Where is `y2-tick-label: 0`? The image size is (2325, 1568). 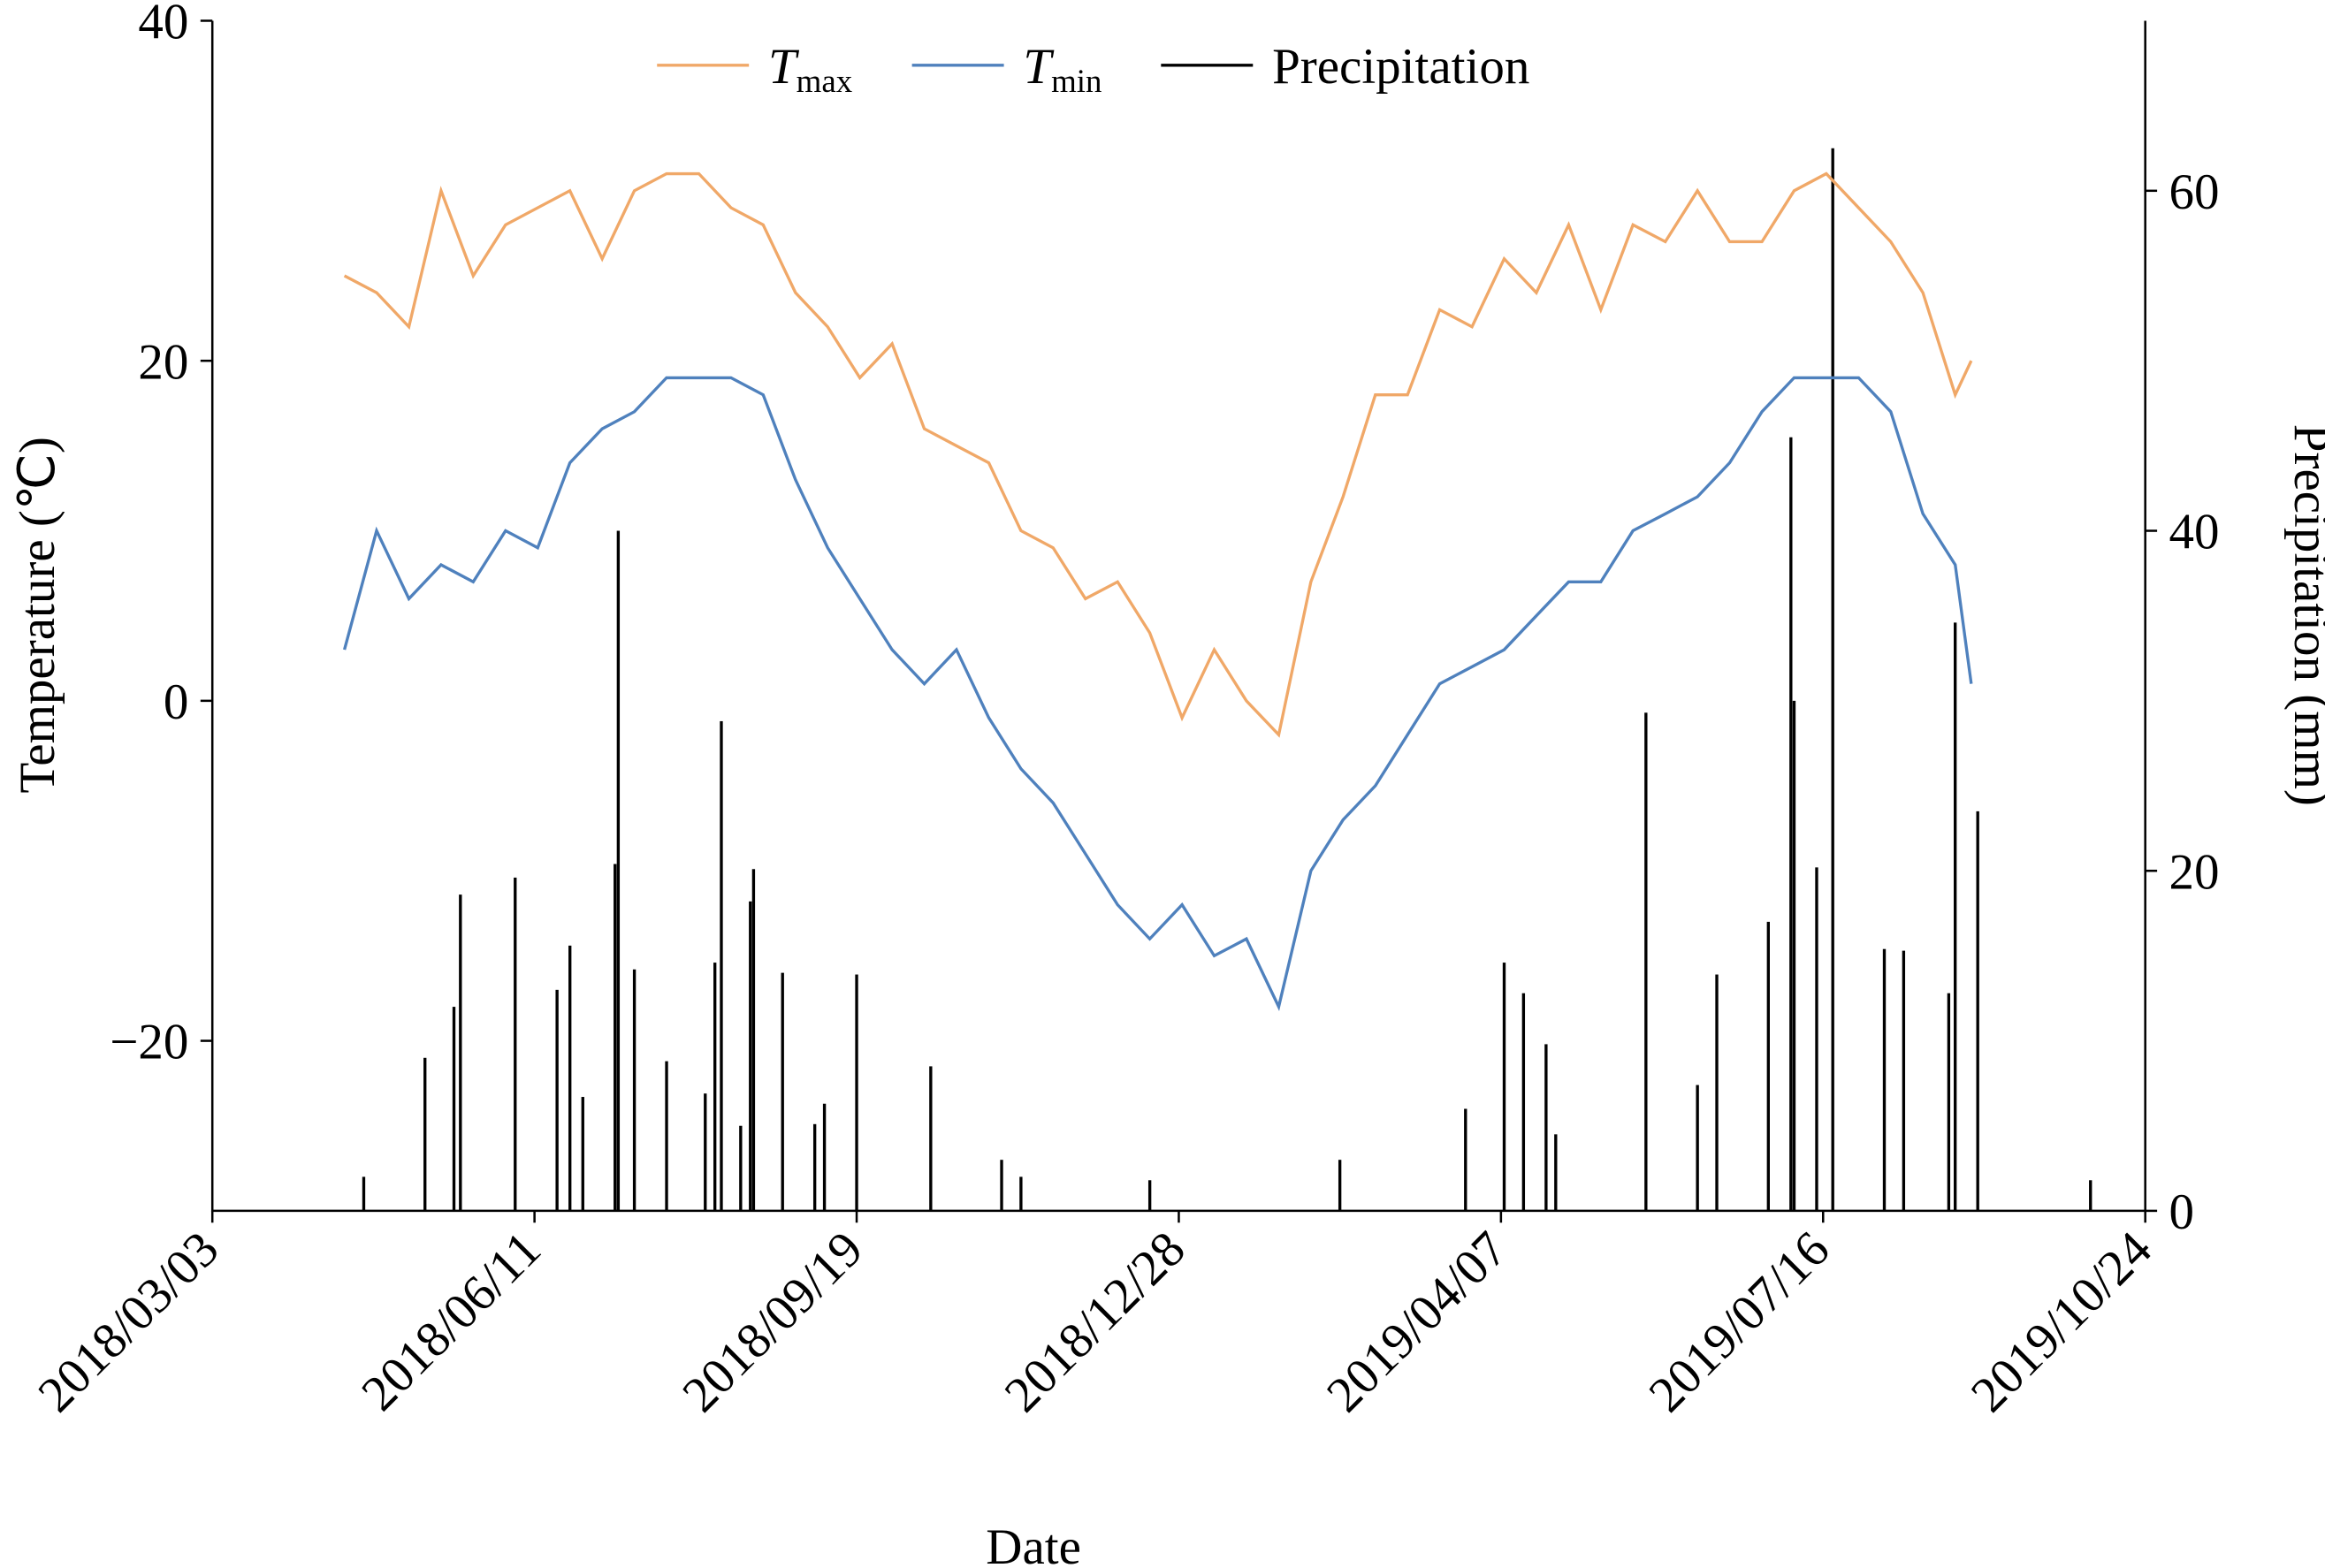
y2-tick-label: 0 is located at coordinates (2182, 1212).